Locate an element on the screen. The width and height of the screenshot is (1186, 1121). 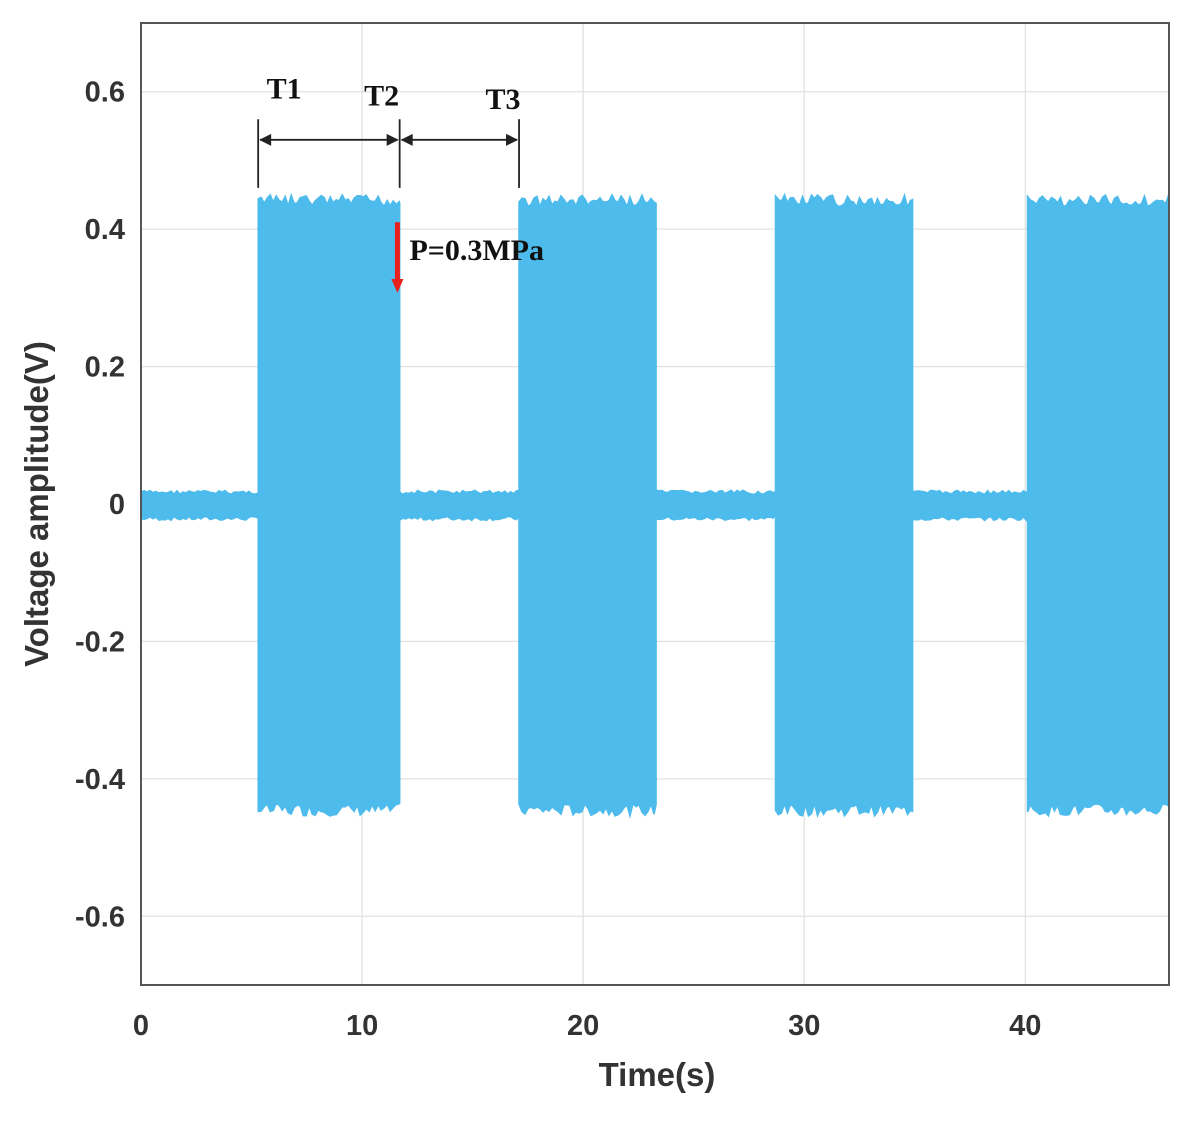
pressure-arrow-head is located at coordinates (397, 285).